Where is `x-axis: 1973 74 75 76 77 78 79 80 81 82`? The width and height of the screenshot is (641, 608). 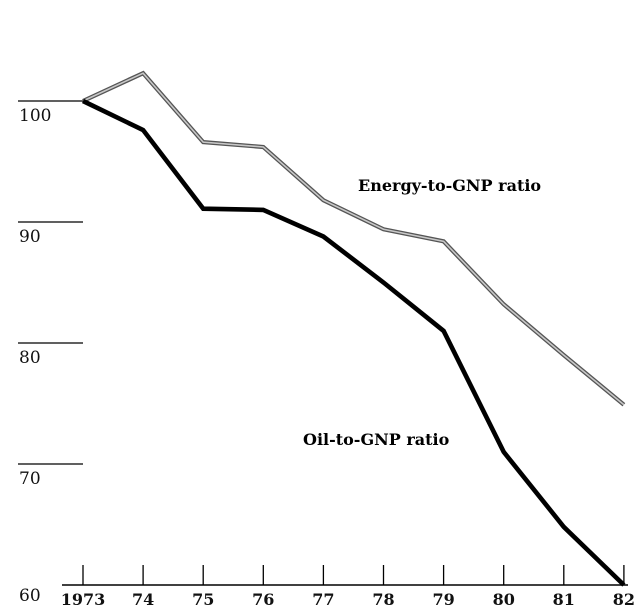
x-axis: 1973 74 75 76 77 78 79 80 81 82 is located at coordinates (348, 586).